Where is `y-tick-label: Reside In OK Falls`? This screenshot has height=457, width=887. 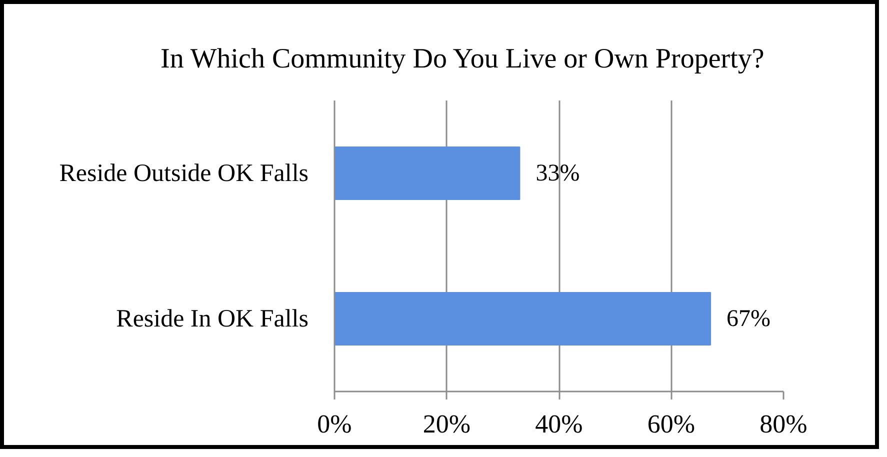 y-tick-label: Reside In OK Falls is located at coordinates (212, 318).